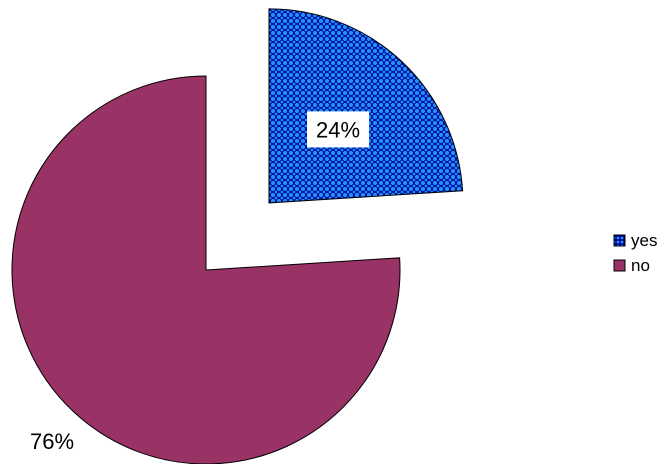 This screenshot has width=671, height=469. I want to click on legend-swatch-no, so click(619, 265).